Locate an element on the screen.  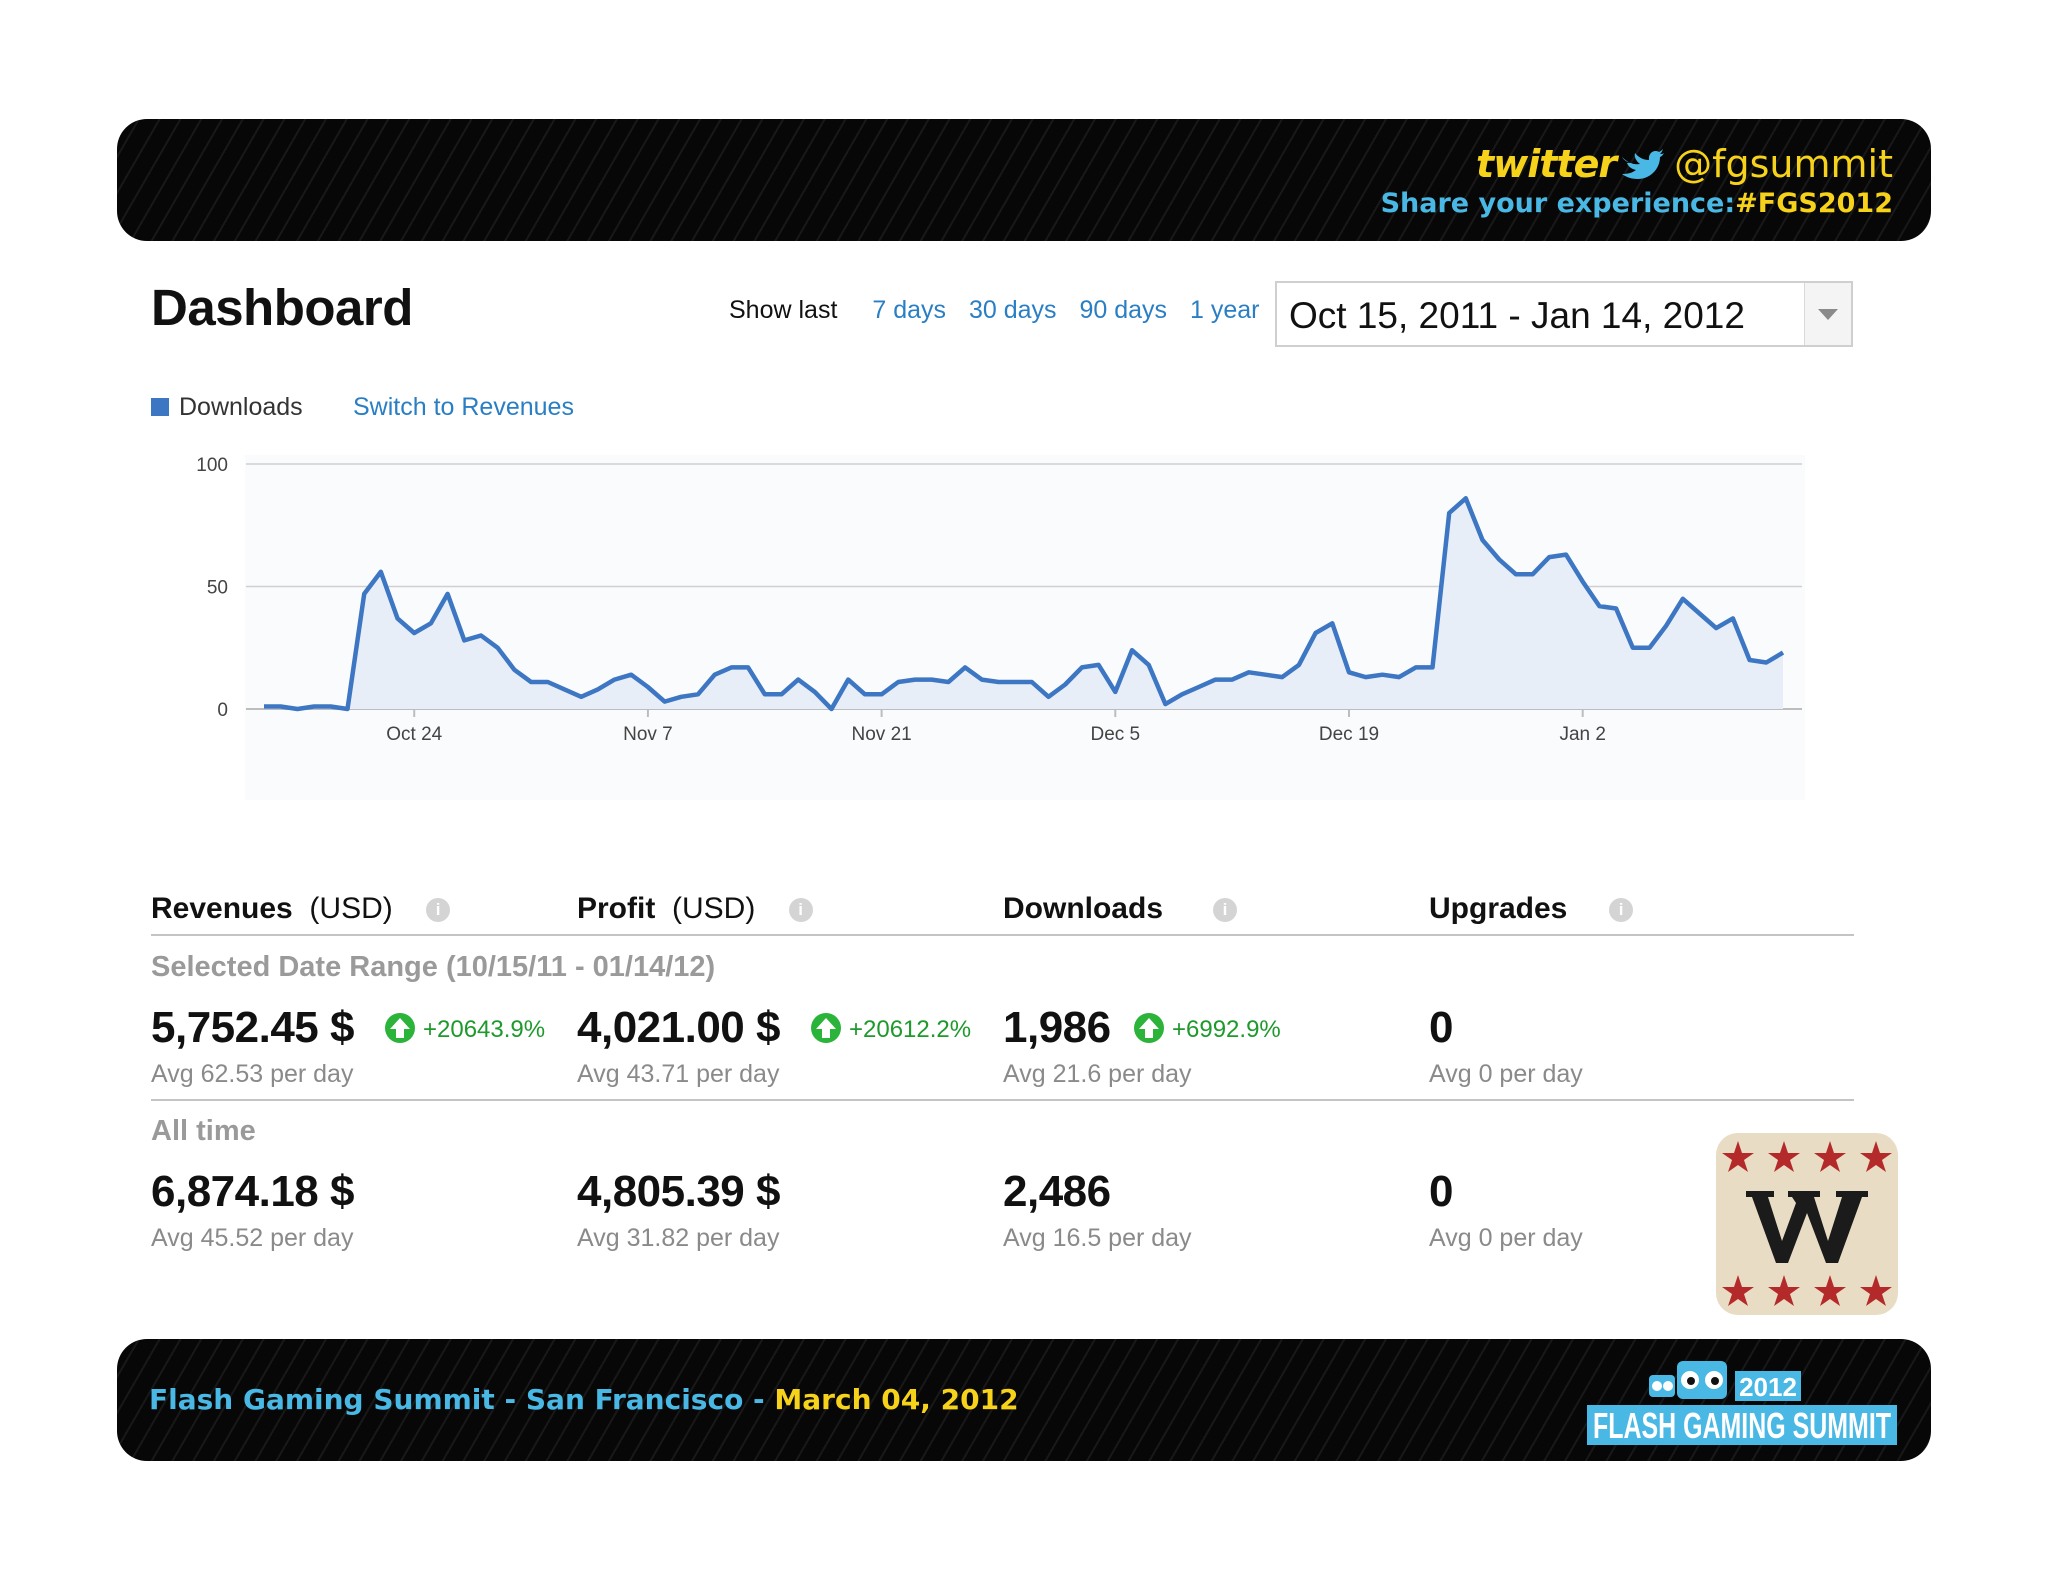
downloads-alltime-value: 2,486 is located at coordinates (1057, 1191).